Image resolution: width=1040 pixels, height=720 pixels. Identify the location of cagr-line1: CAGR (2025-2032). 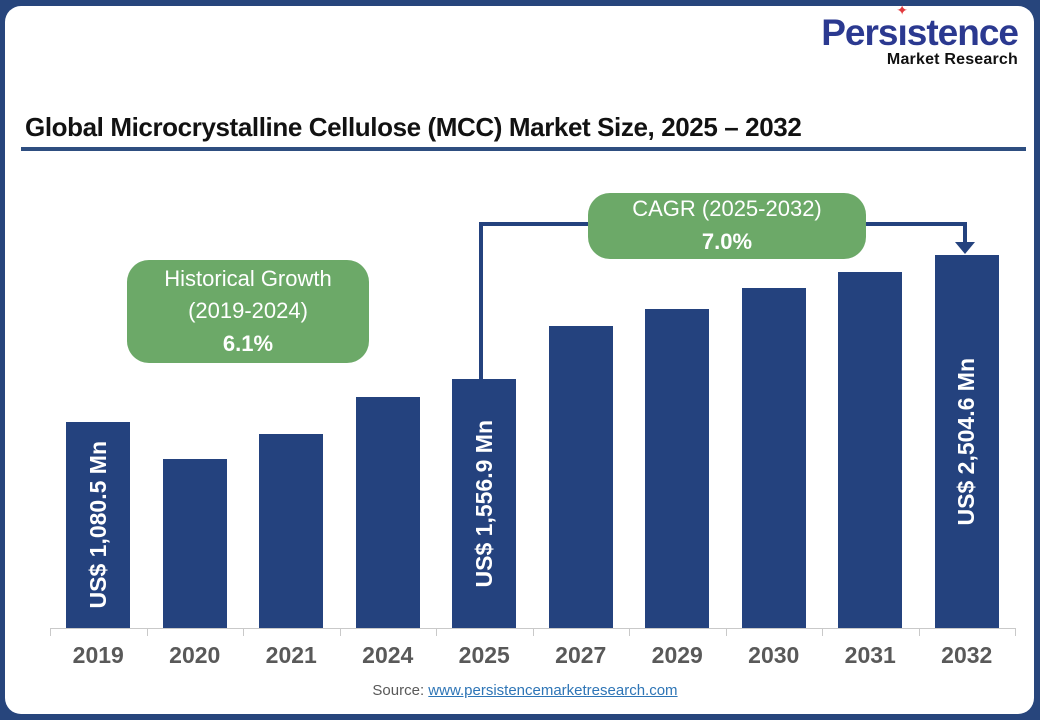
(727, 209).